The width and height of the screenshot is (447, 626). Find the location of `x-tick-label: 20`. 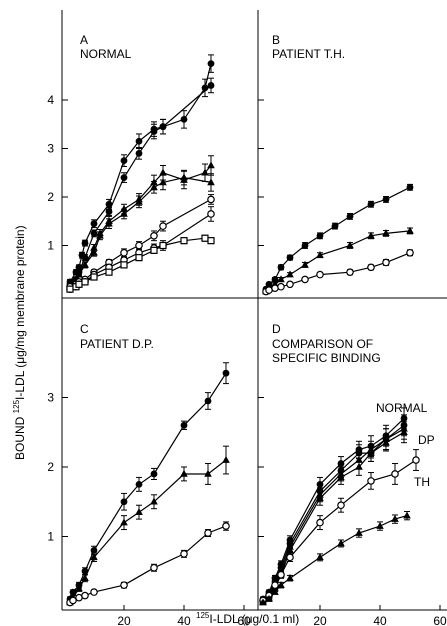

x-tick-label: 20 is located at coordinates (124, 620).